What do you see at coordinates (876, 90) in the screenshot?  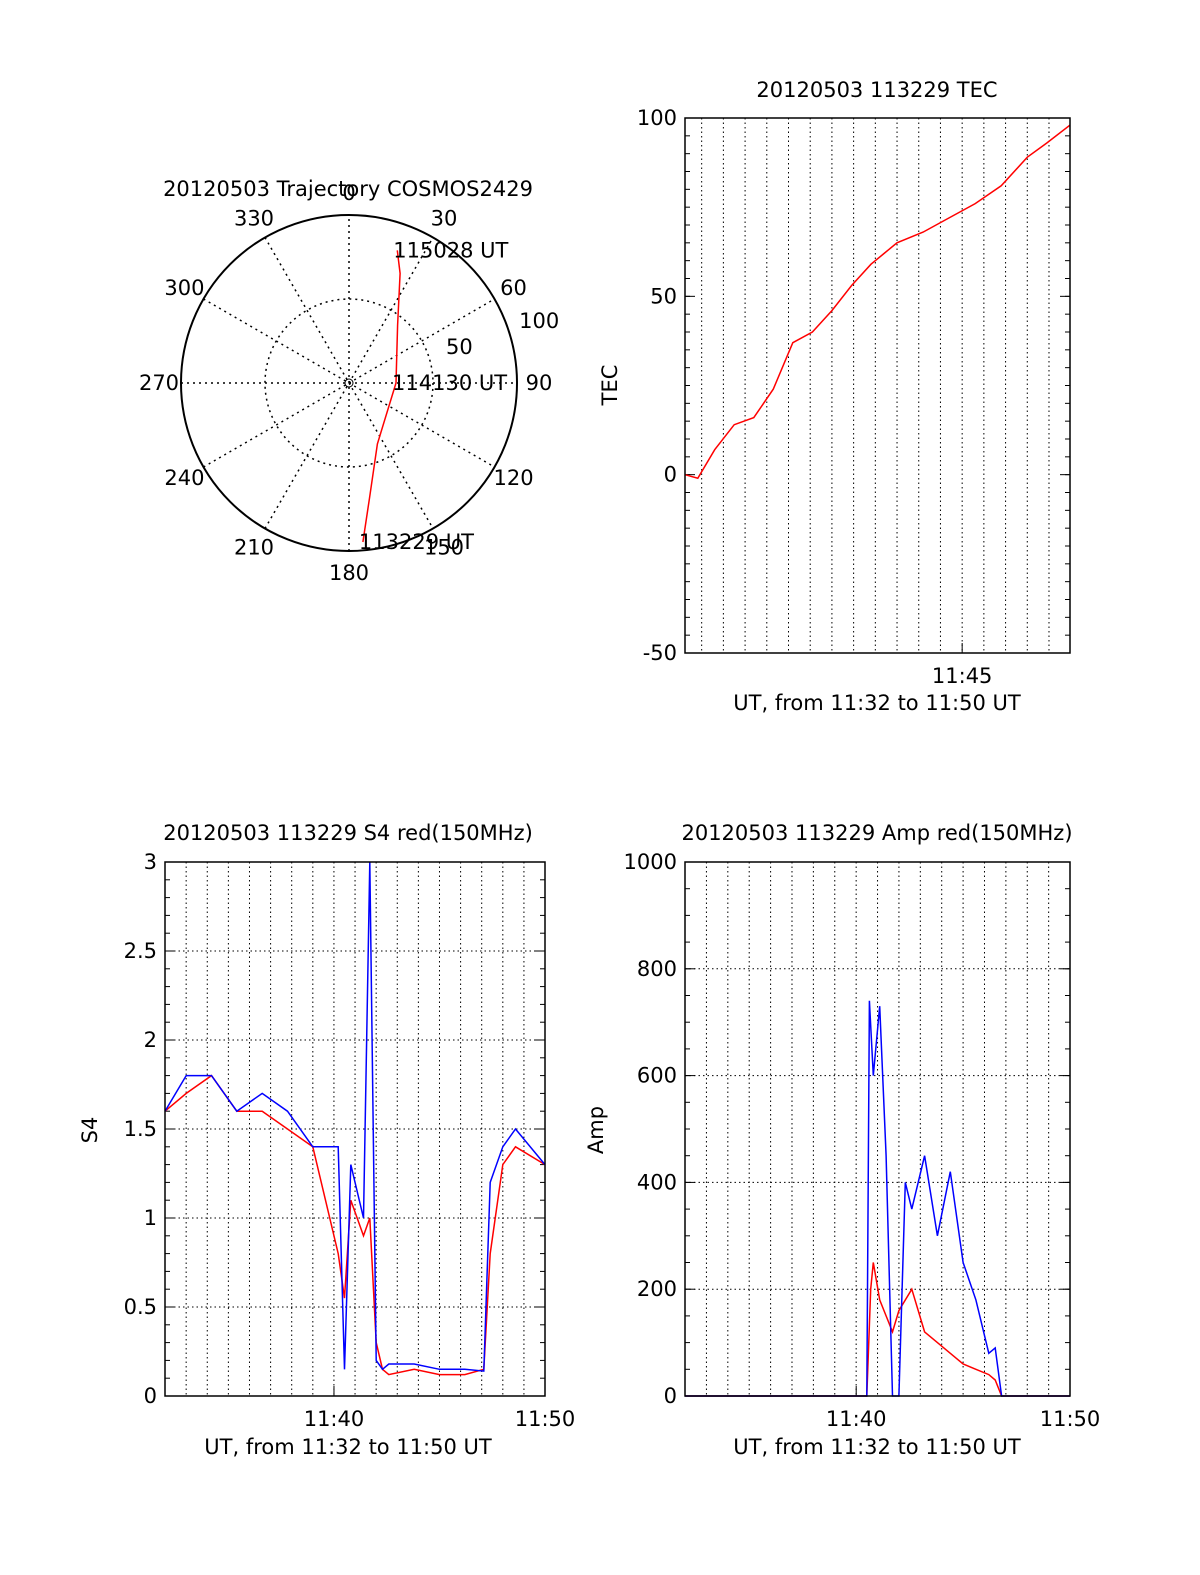 I see `tec-title: 20120503 113229 TEC` at bounding box center [876, 90].